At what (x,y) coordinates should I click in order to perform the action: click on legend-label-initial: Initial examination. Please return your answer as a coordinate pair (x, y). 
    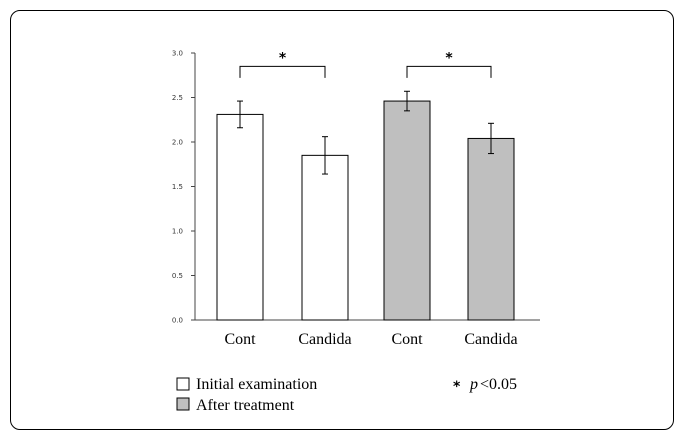
    Looking at the image, I should click on (256, 384).